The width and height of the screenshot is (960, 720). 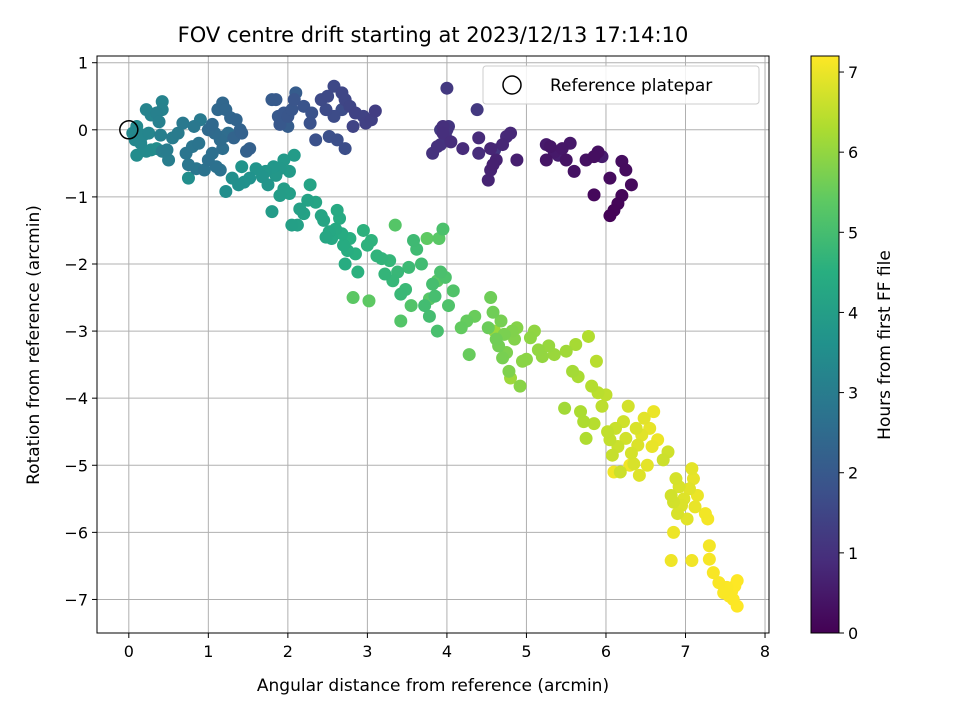 I want to click on x-axis-ticks: 0 1 2 3 4 5 6 7 8, so click(x=447, y=647).